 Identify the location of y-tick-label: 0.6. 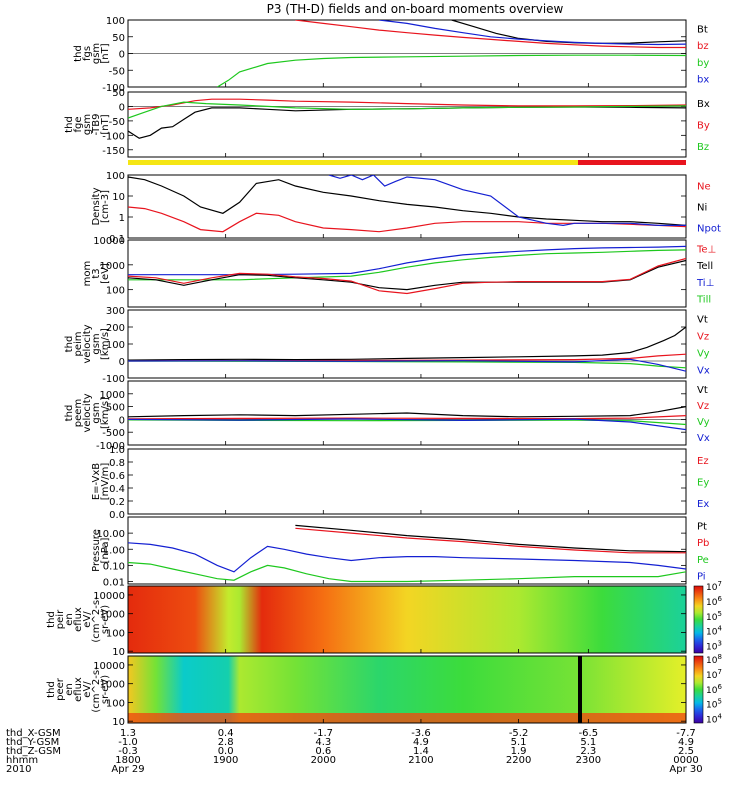
(117, 476).